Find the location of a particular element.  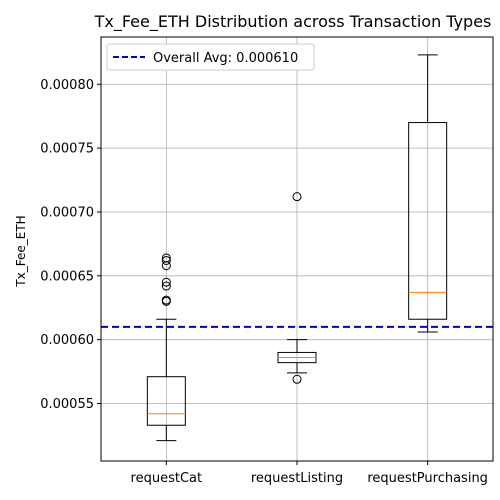

x-tick-label: requestPurchasing is located at coordinates (427, 478).